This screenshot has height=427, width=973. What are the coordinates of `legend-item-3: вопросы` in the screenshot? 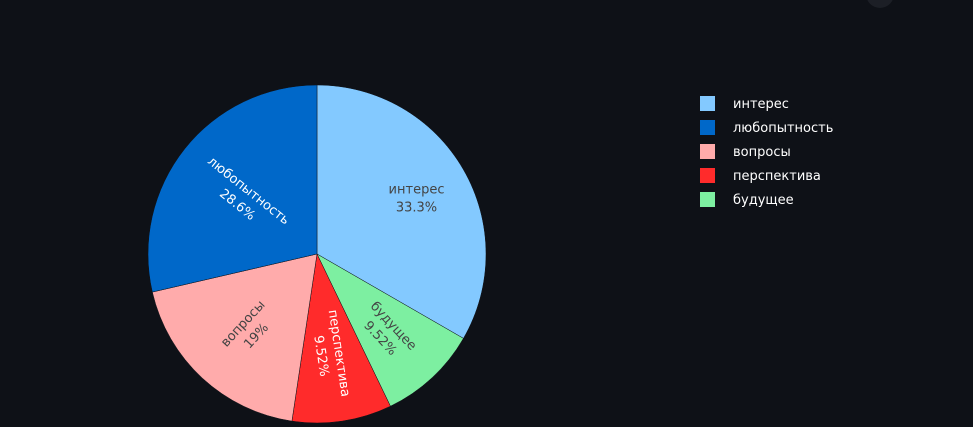 It's located at (745, 152).